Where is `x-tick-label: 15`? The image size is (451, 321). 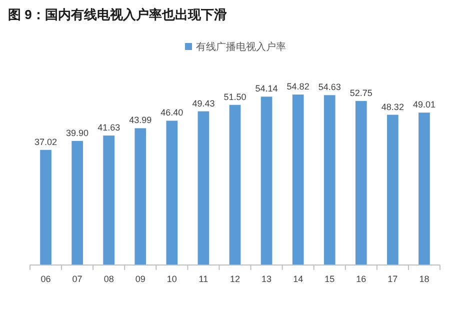
x-tick-label: 15 is located at coordinates (329, 279).